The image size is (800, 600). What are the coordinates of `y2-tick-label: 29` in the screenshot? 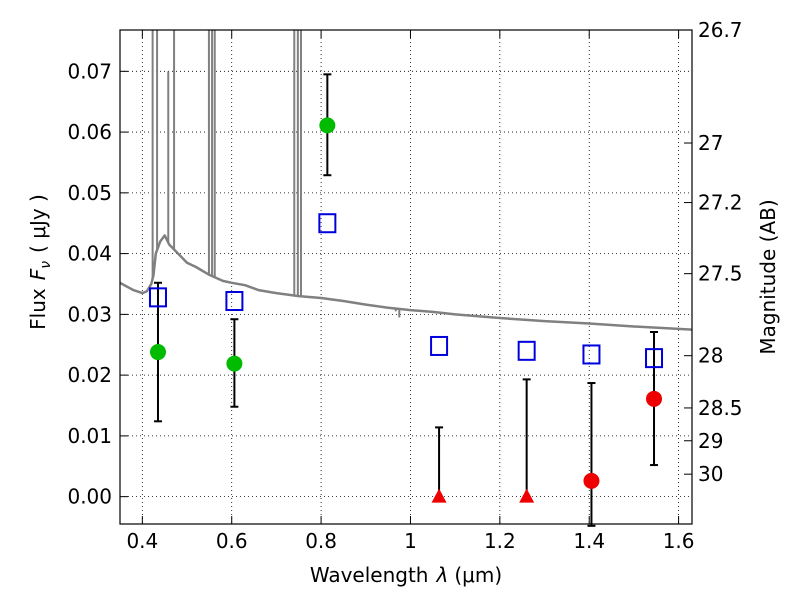 It's located at (710, 441).